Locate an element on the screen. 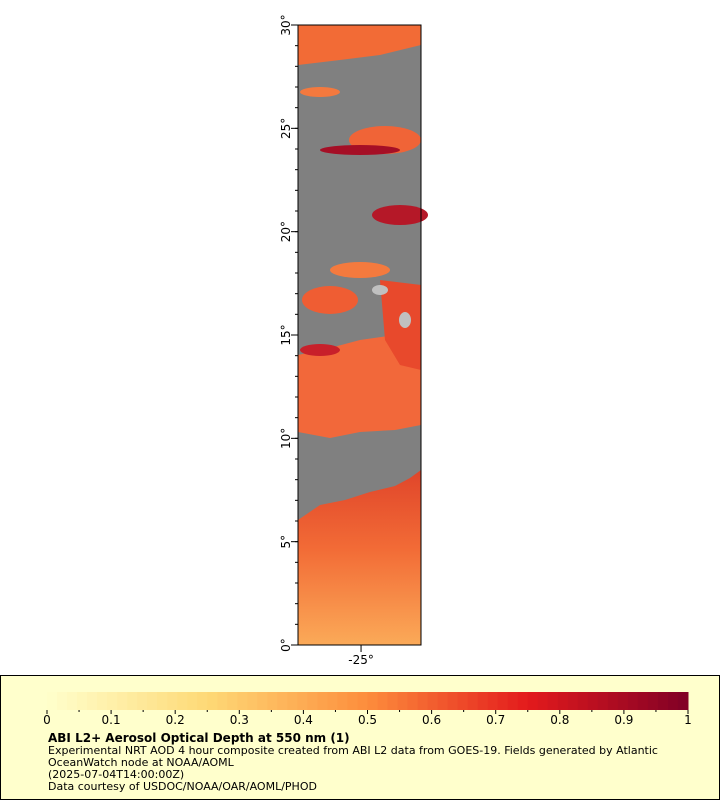 Image resolution: width=720 pixels, height=804 pixels. y-tick-label: 10° is located at coordinates (286, 438).